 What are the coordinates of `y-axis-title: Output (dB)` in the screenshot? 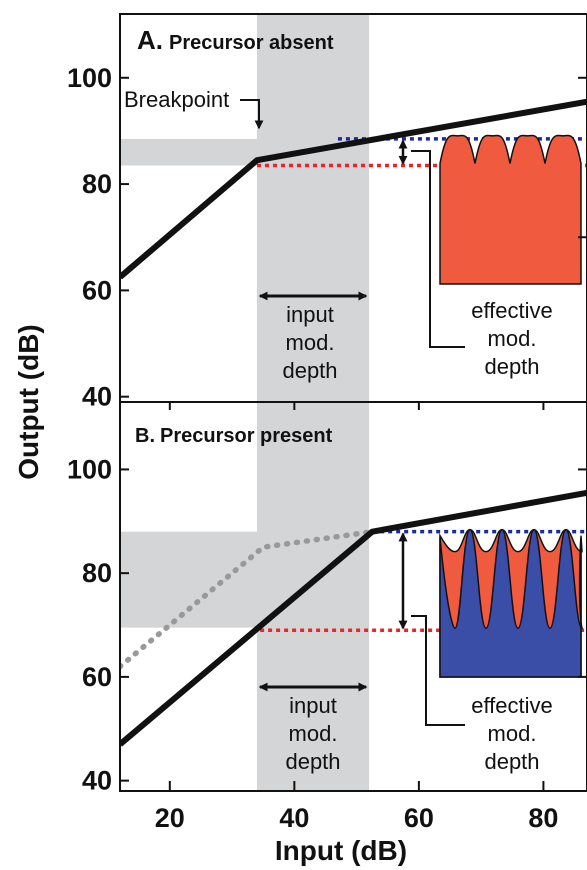 It's located at (28, 402).